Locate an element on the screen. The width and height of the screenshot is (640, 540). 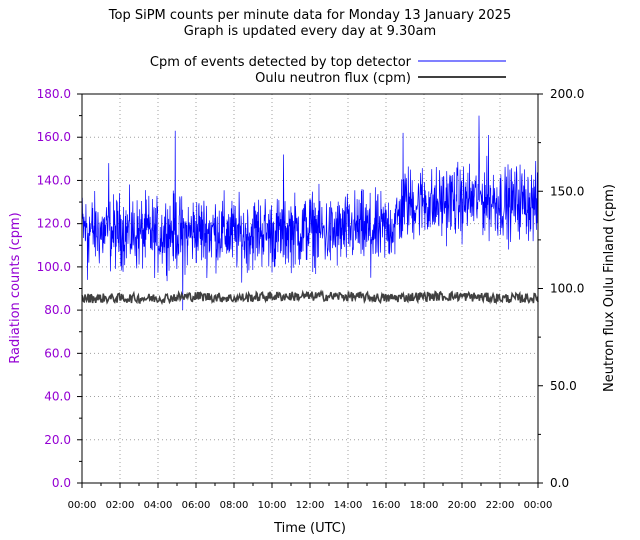
y-left-tick-label: 40.0 is located at coordinates (57, 397).